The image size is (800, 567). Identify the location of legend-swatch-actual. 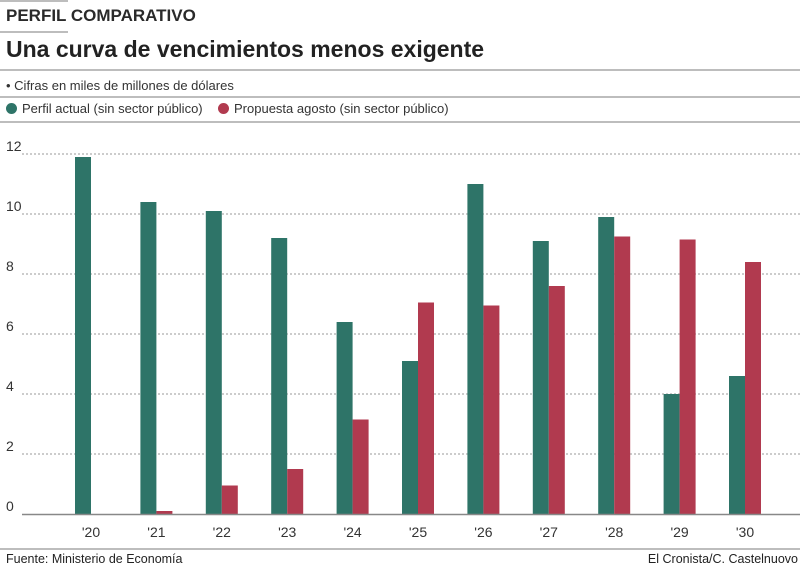
(11, 108).